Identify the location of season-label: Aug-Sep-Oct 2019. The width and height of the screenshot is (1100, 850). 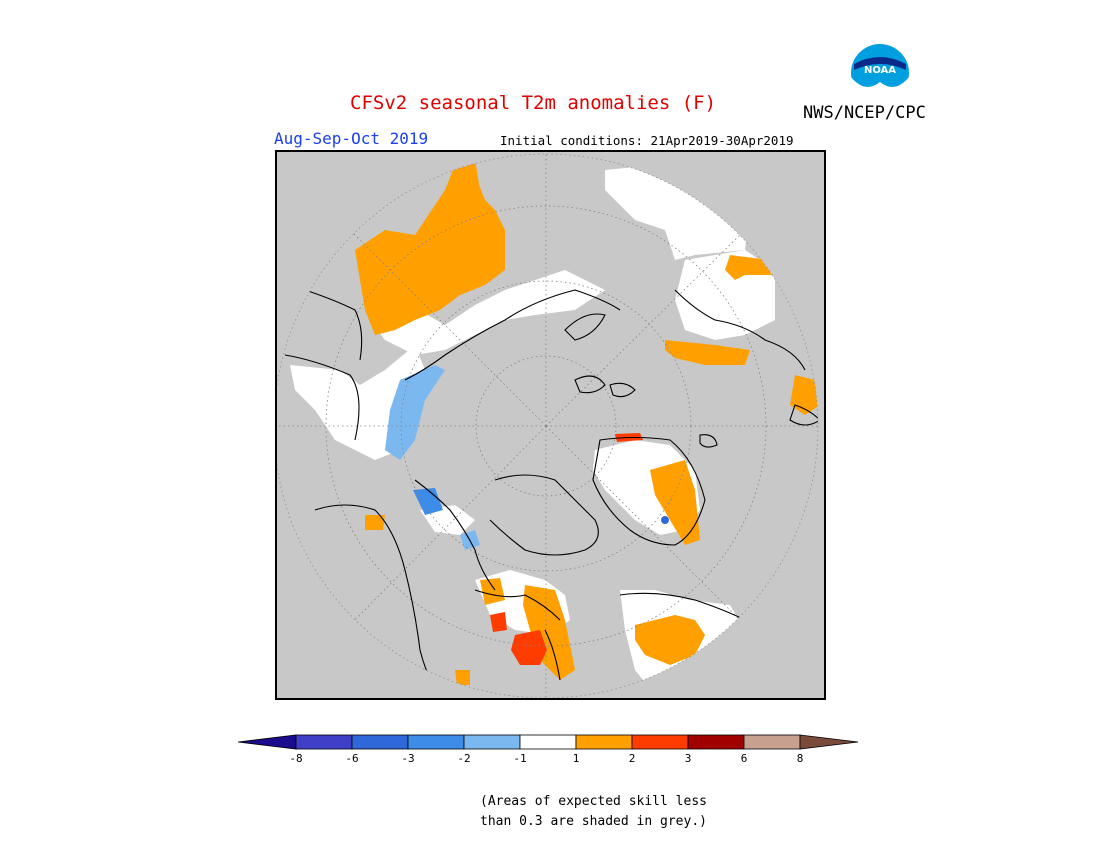
(351, 138).